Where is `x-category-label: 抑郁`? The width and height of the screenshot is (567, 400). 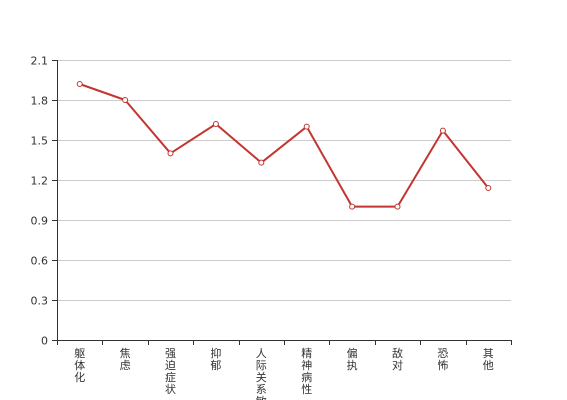 x-category-label: 抑郁 is located at coordinates (215, 359).